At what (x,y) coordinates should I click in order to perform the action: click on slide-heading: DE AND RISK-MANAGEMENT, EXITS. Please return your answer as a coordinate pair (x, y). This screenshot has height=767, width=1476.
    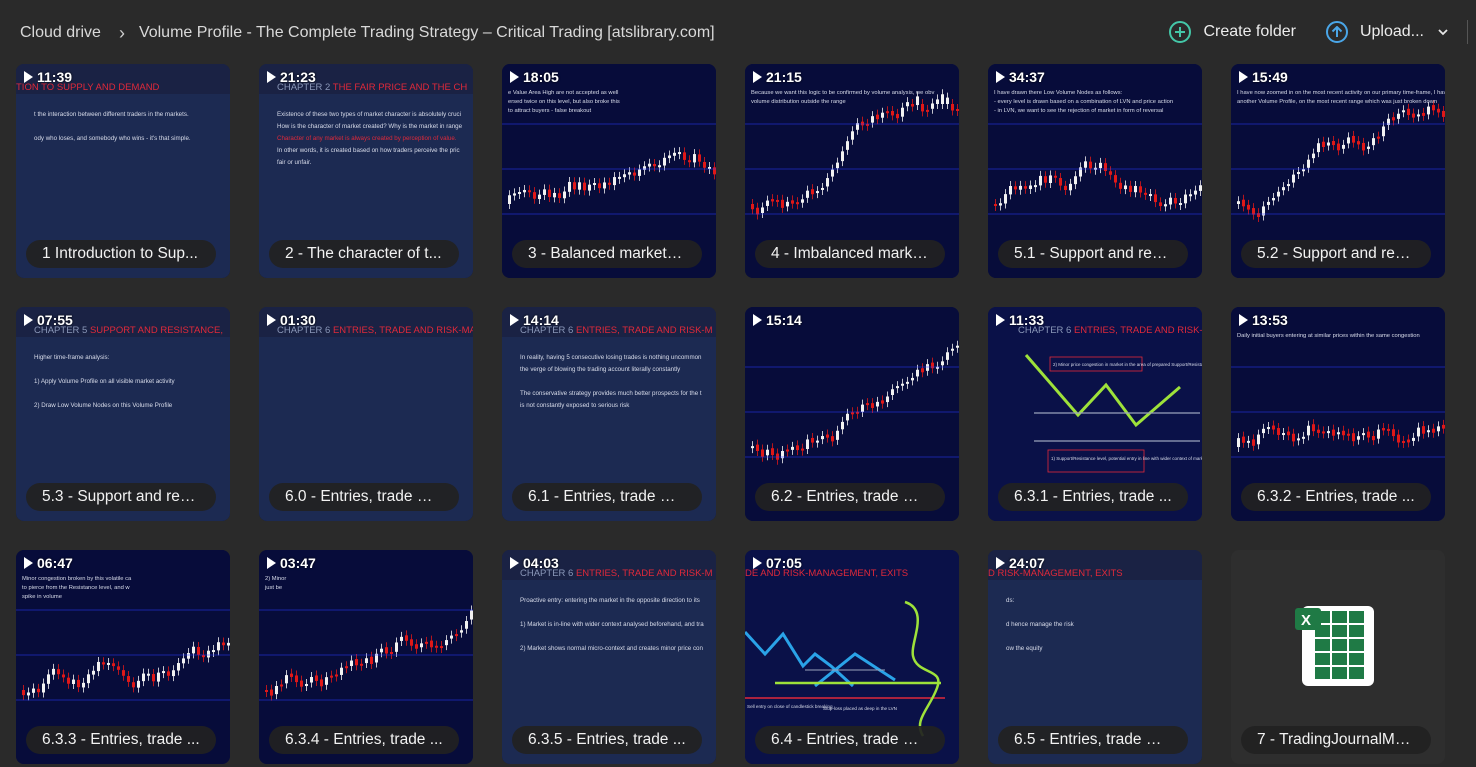
    Looking at the image, I should click on (826, 573).